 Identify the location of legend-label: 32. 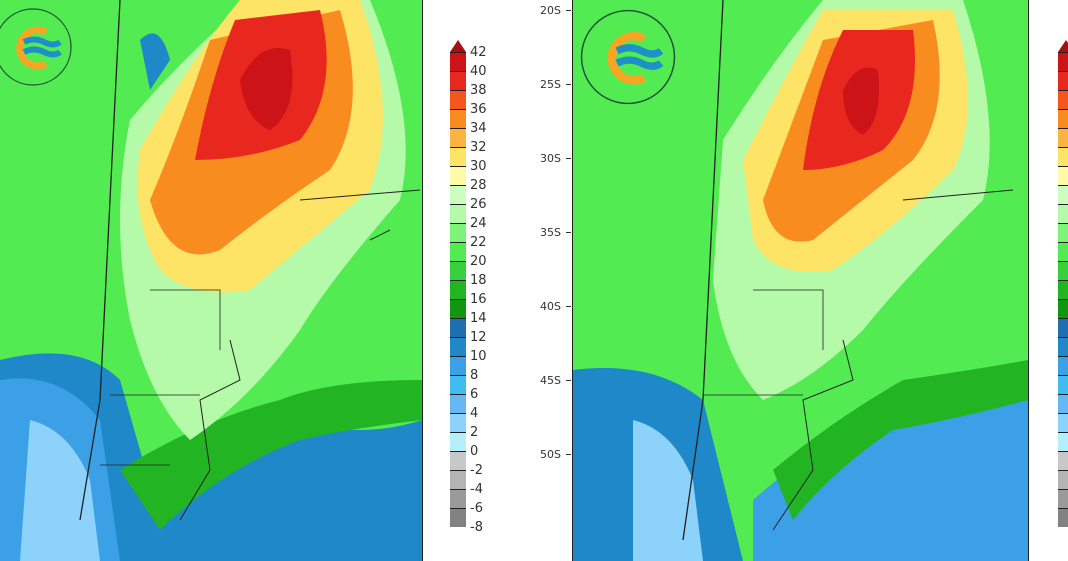
(478, 147).